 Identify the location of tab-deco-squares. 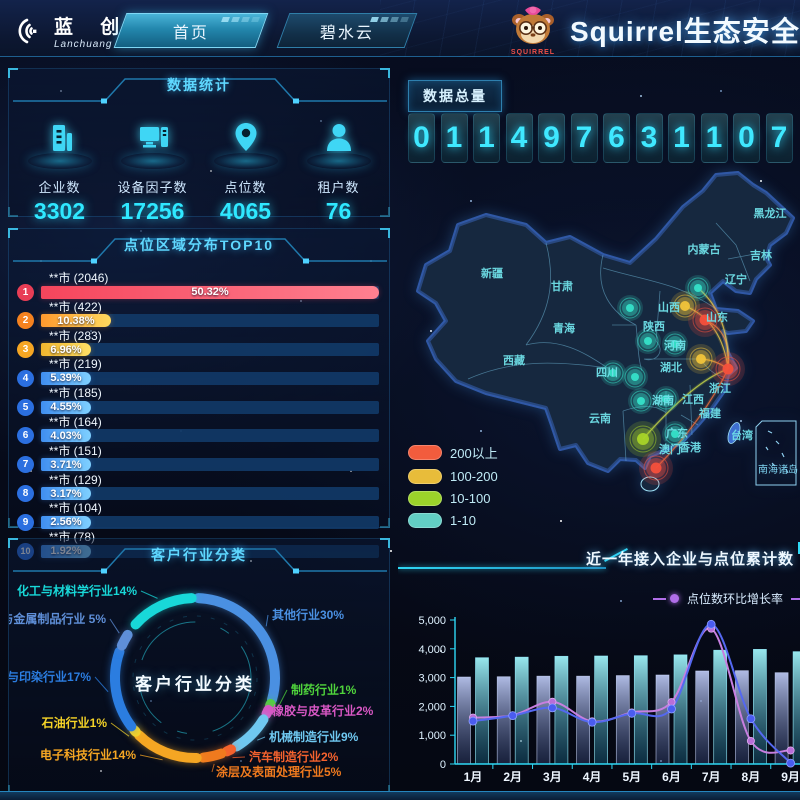
(389, 19).